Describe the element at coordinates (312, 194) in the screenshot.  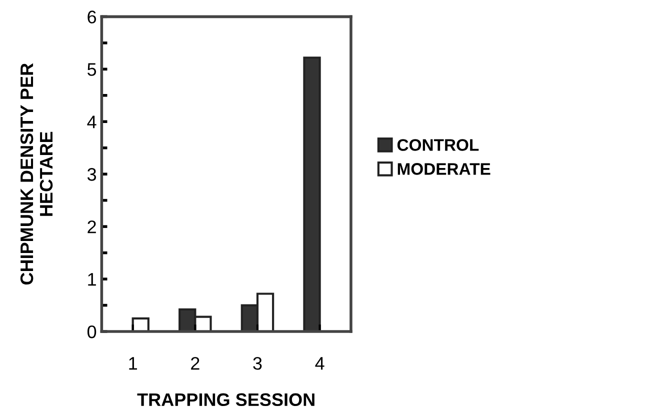
I see `bar` at that location.